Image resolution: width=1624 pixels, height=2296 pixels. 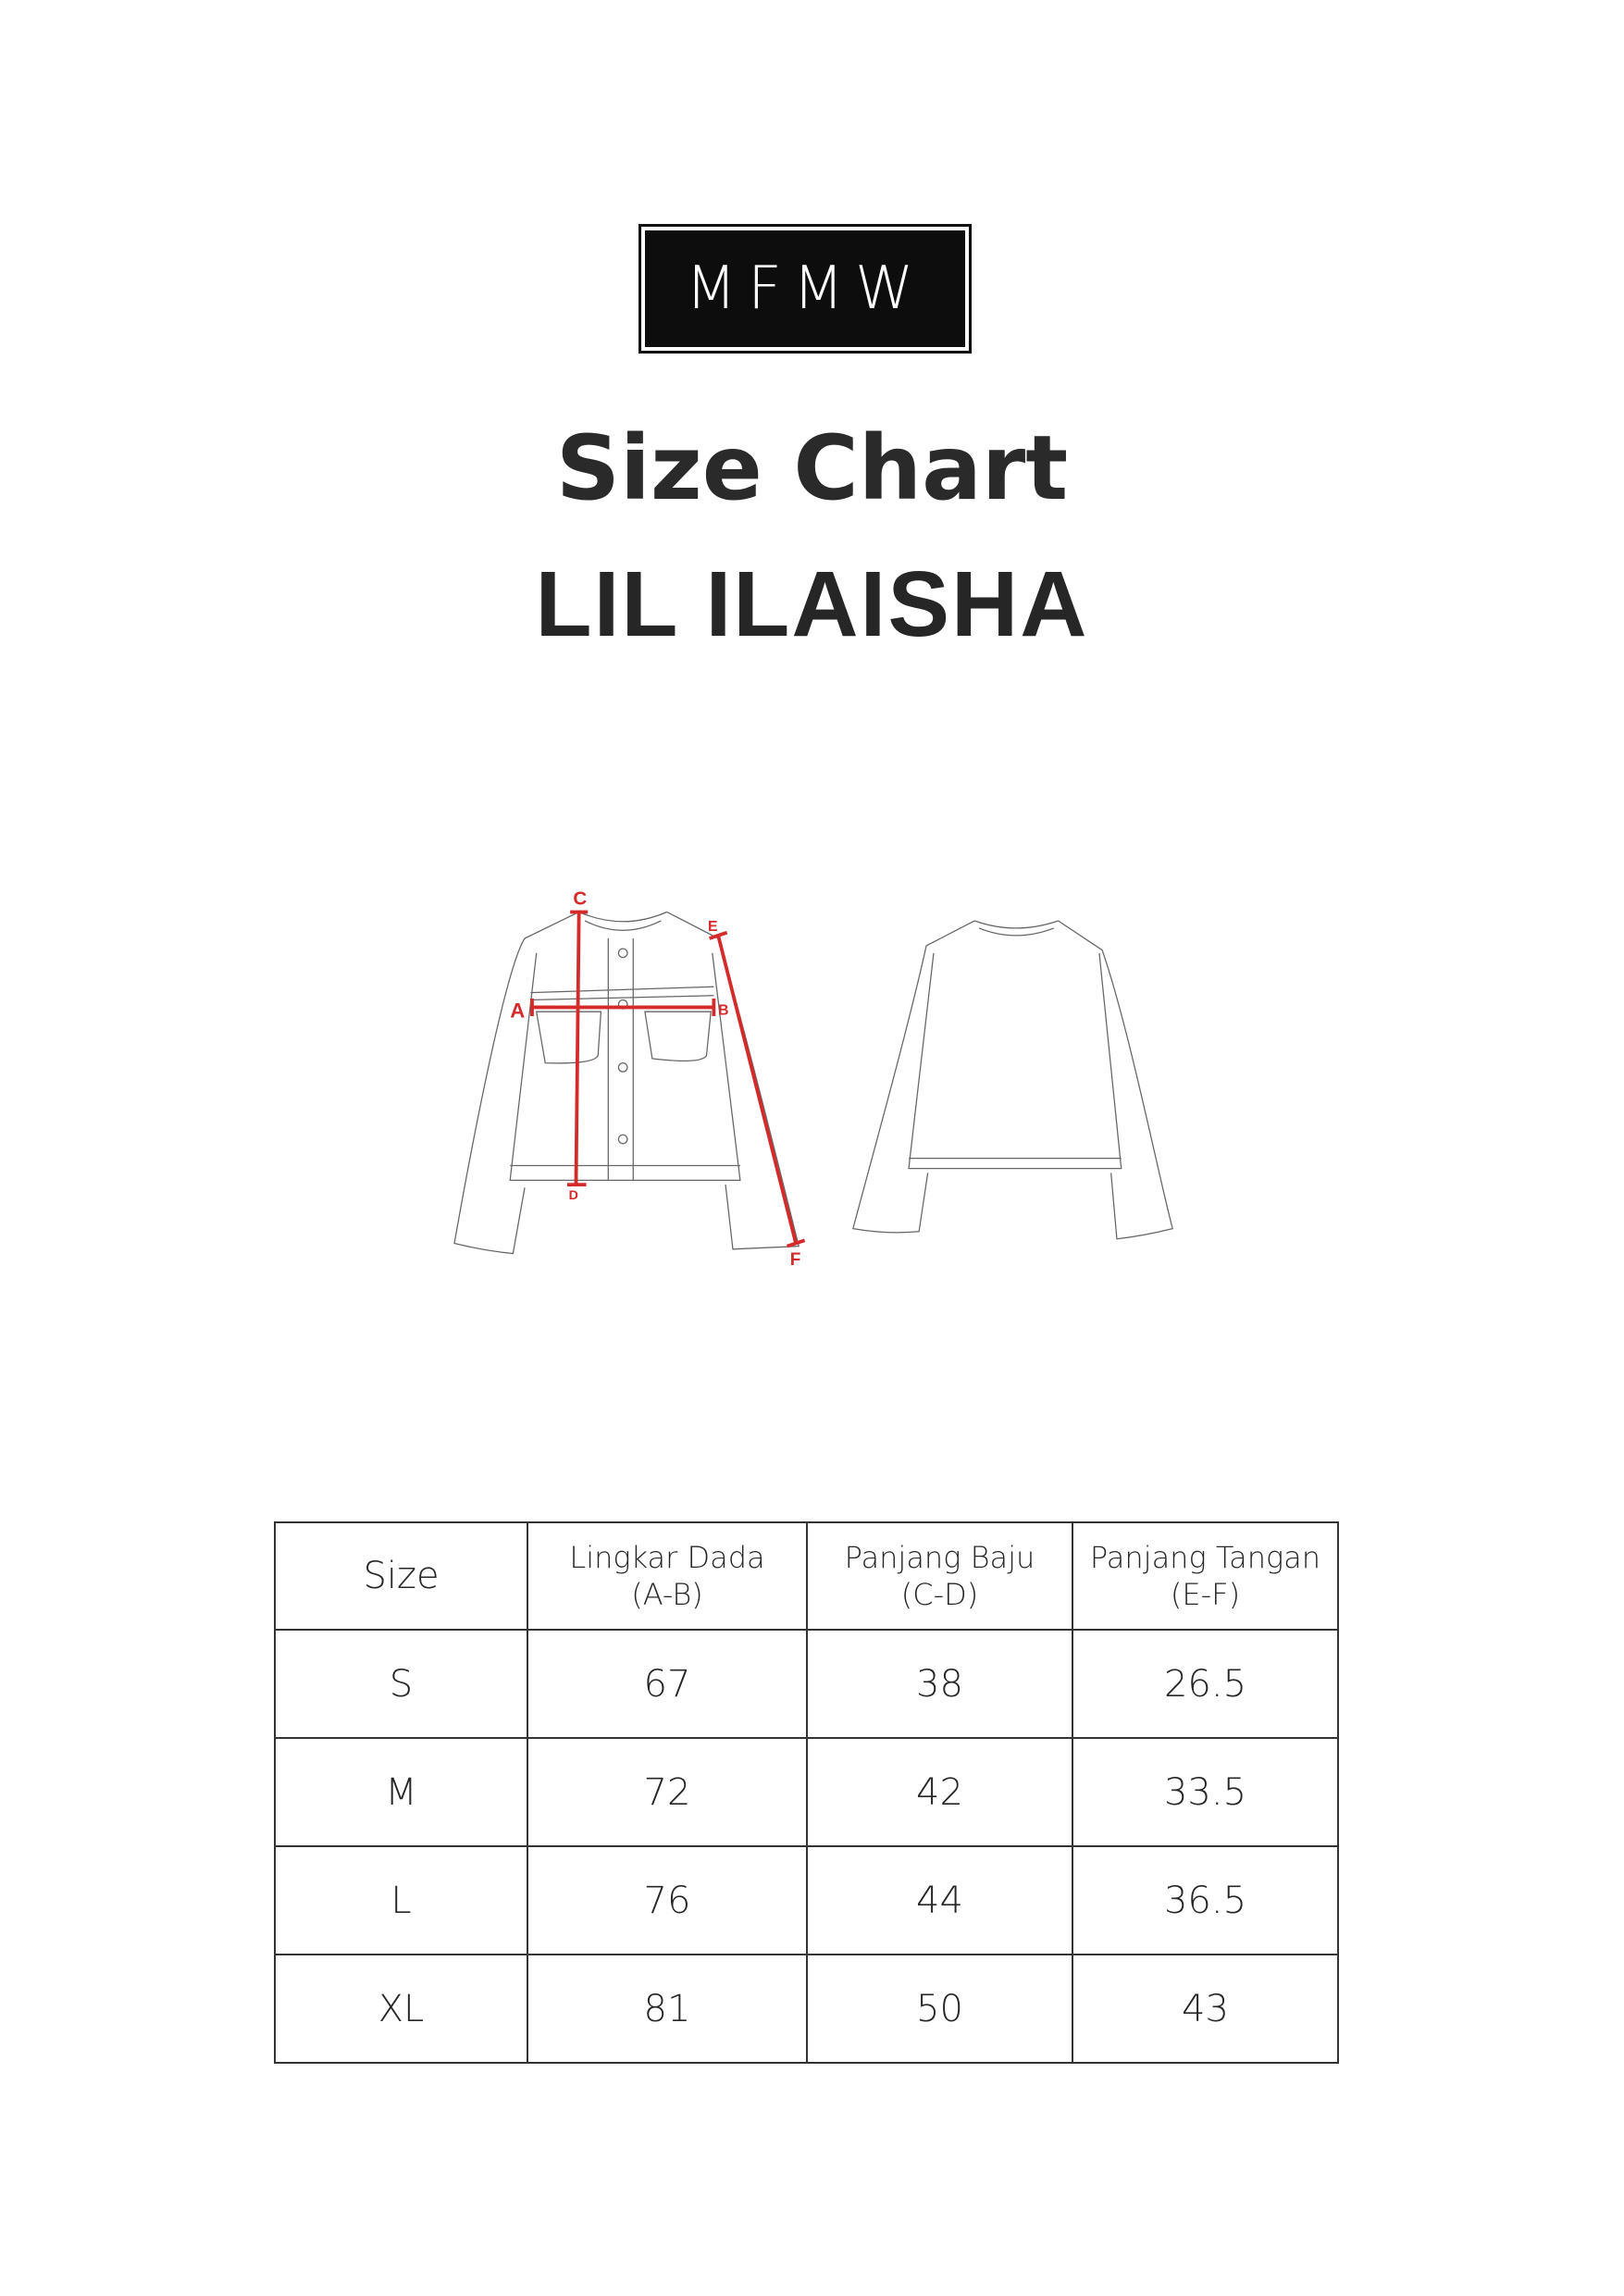 I want to click on jacket-front, so click(x=626, y=1083).